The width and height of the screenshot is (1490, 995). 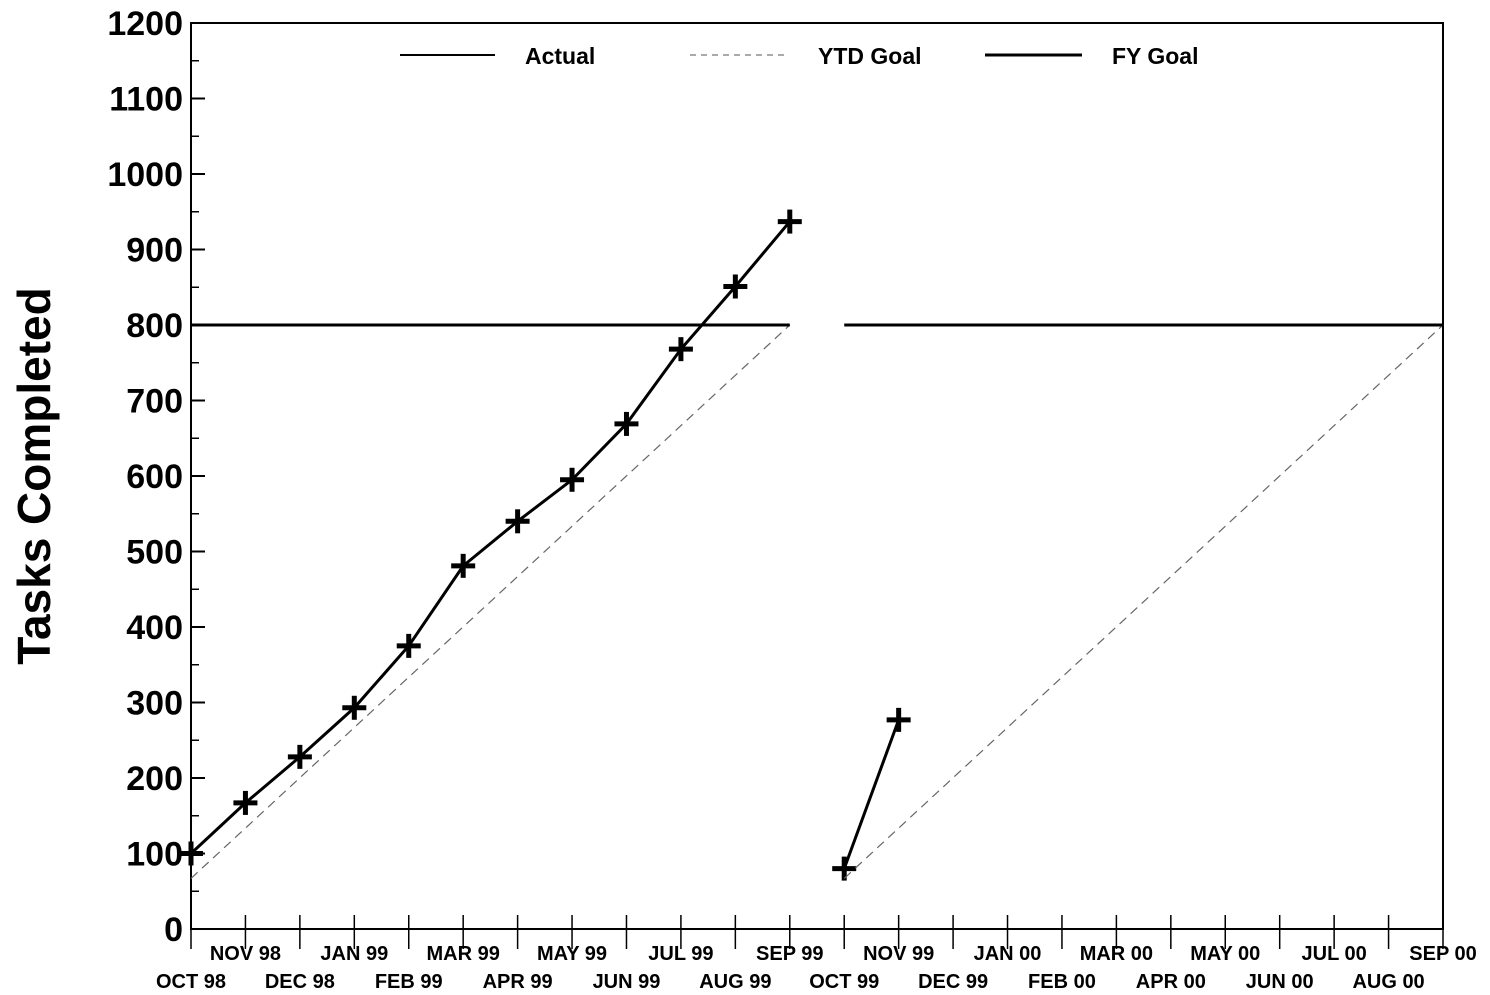 I want to click on y-tick-label: 1200, so click(x=145, y=24).